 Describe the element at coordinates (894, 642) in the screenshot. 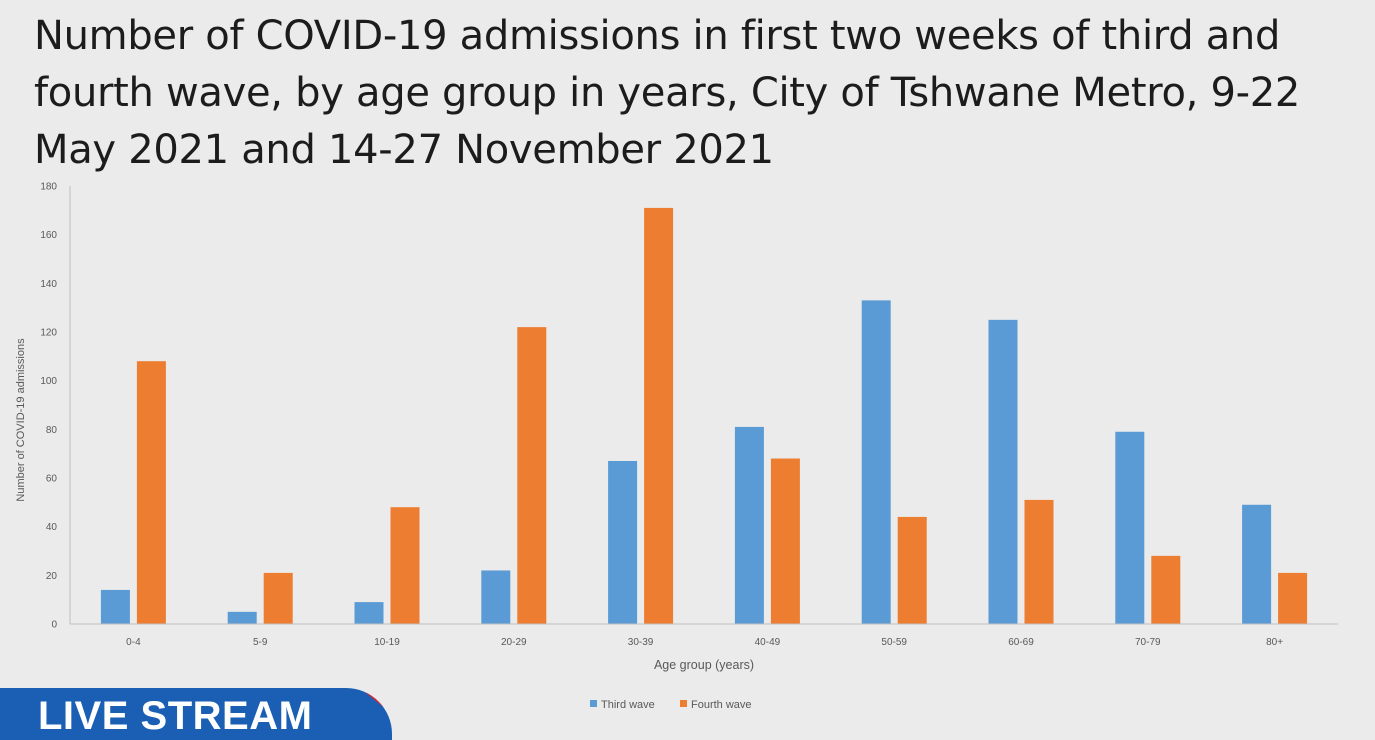

I see `x-tick-label: 50-59` at that location.